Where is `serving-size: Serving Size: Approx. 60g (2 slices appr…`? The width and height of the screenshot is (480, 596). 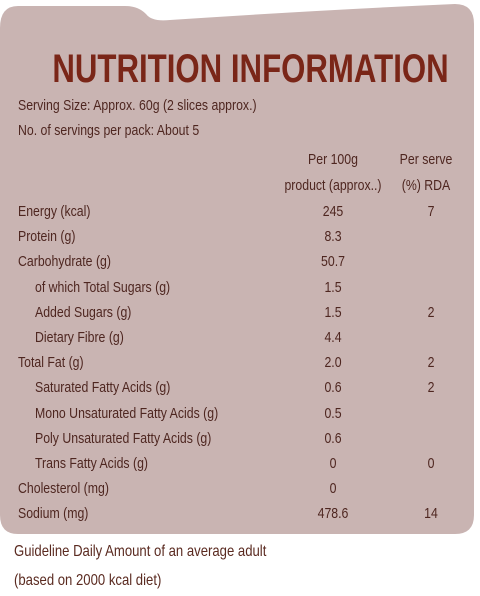 serving-size: Serving Size: Approx. 60g (2 slices appr… is located at coordinates (137, 105).